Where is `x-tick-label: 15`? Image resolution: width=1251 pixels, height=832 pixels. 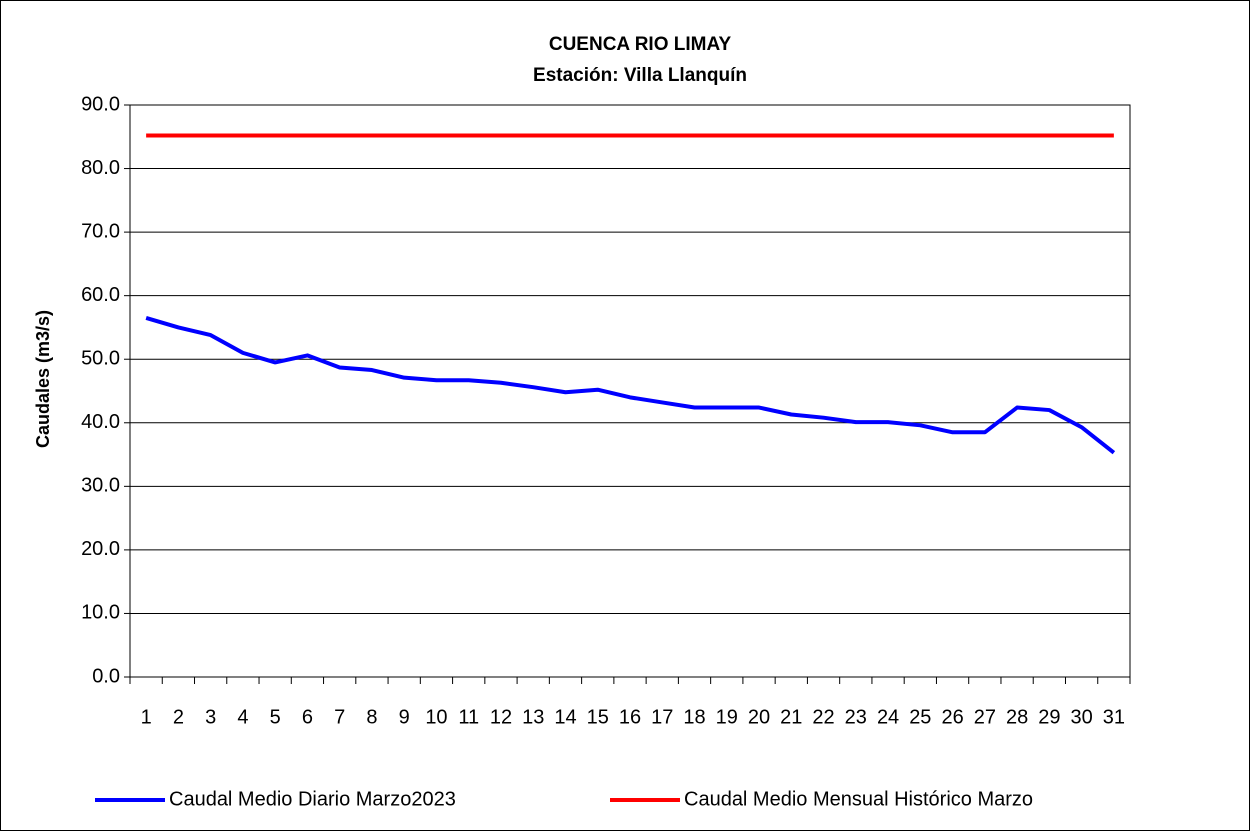
x-tick-label: 15 is located at coordinates (598, 717).